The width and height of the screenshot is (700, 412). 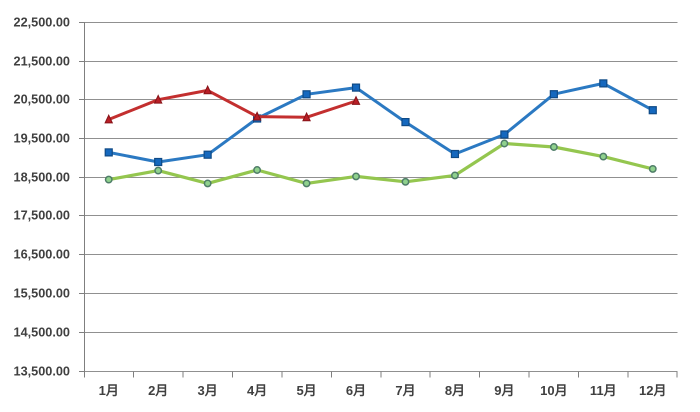 What do you see at coordinates (208, 390) in the screenshot?
I see `svg-text: 3月` at bounding box center [208, 390].